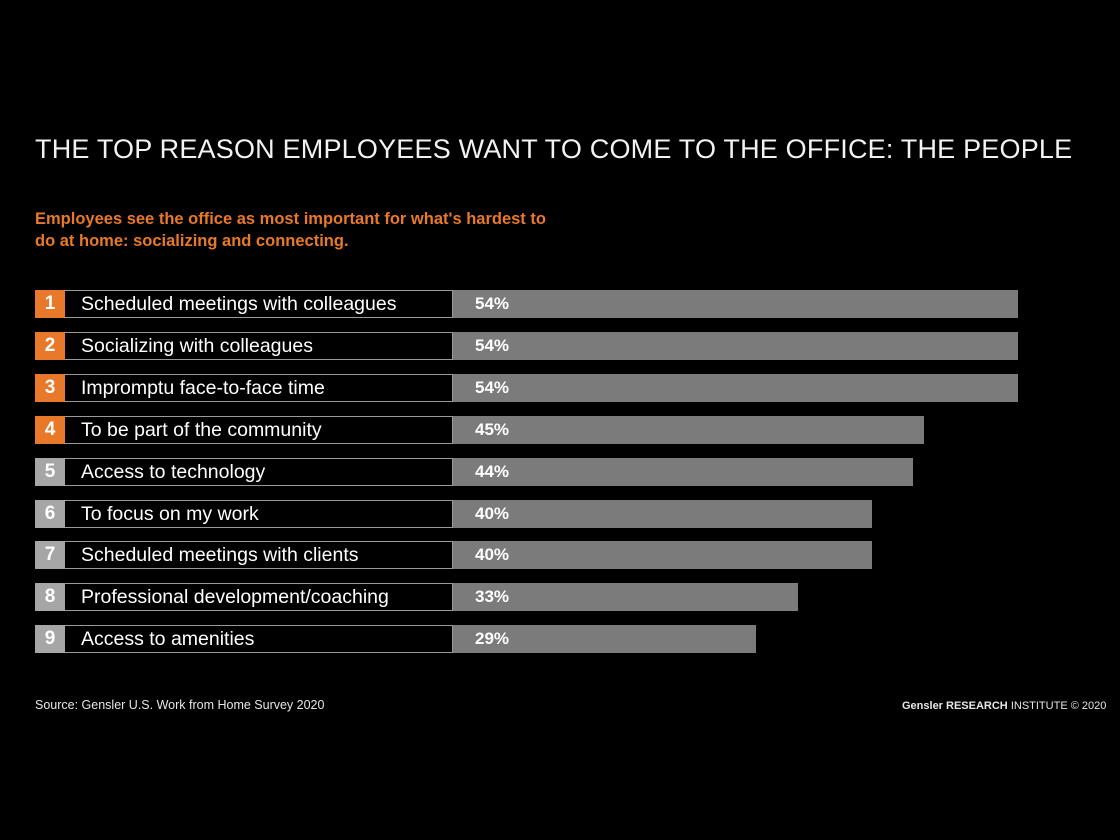  What do you see at coordinates (492, 429) in the screenshot?
I see `bar-value-label: 45%` at bounding box center [492, 429].